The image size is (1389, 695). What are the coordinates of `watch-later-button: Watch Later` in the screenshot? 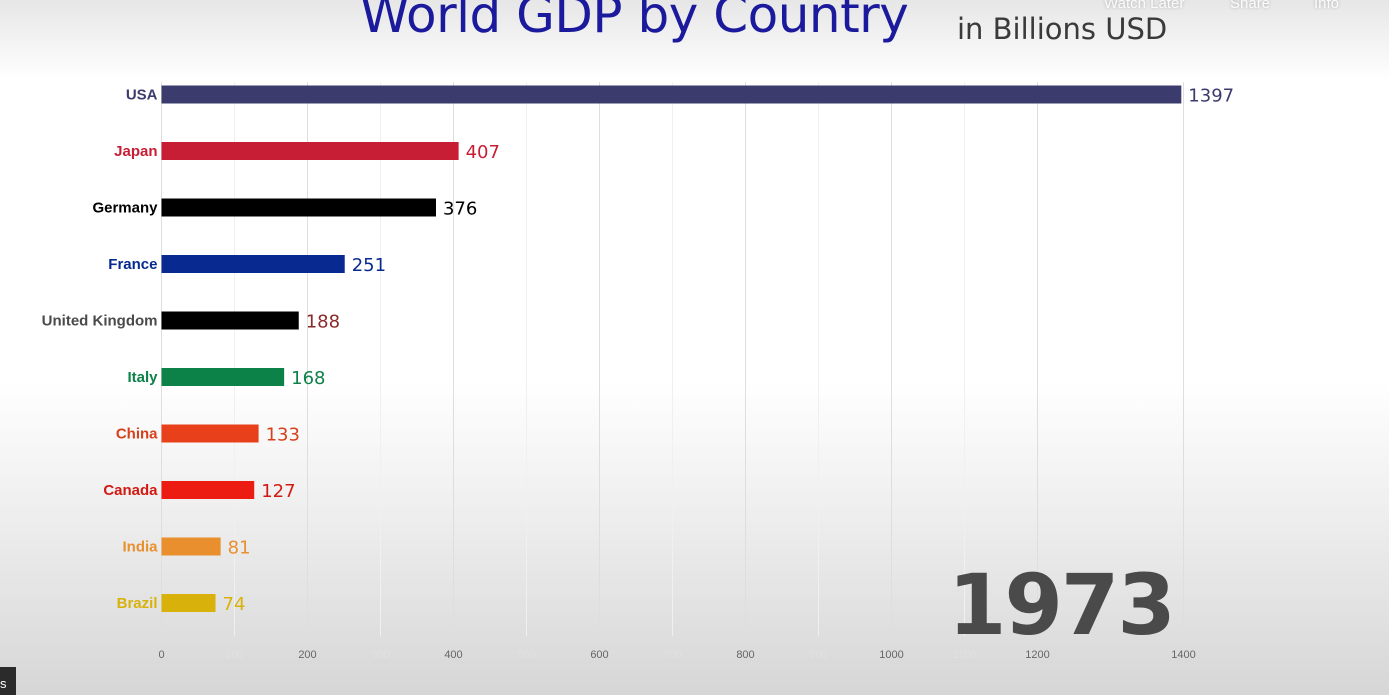 It's located at (1144, 6).